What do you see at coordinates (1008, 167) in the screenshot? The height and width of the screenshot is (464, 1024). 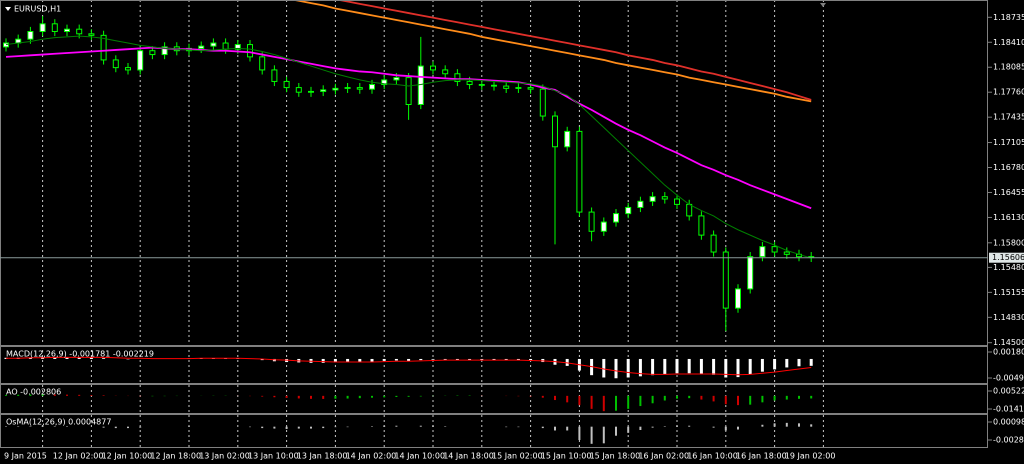 I see `y-tick-label: 1.16780` at bounding box center [1008, 167].